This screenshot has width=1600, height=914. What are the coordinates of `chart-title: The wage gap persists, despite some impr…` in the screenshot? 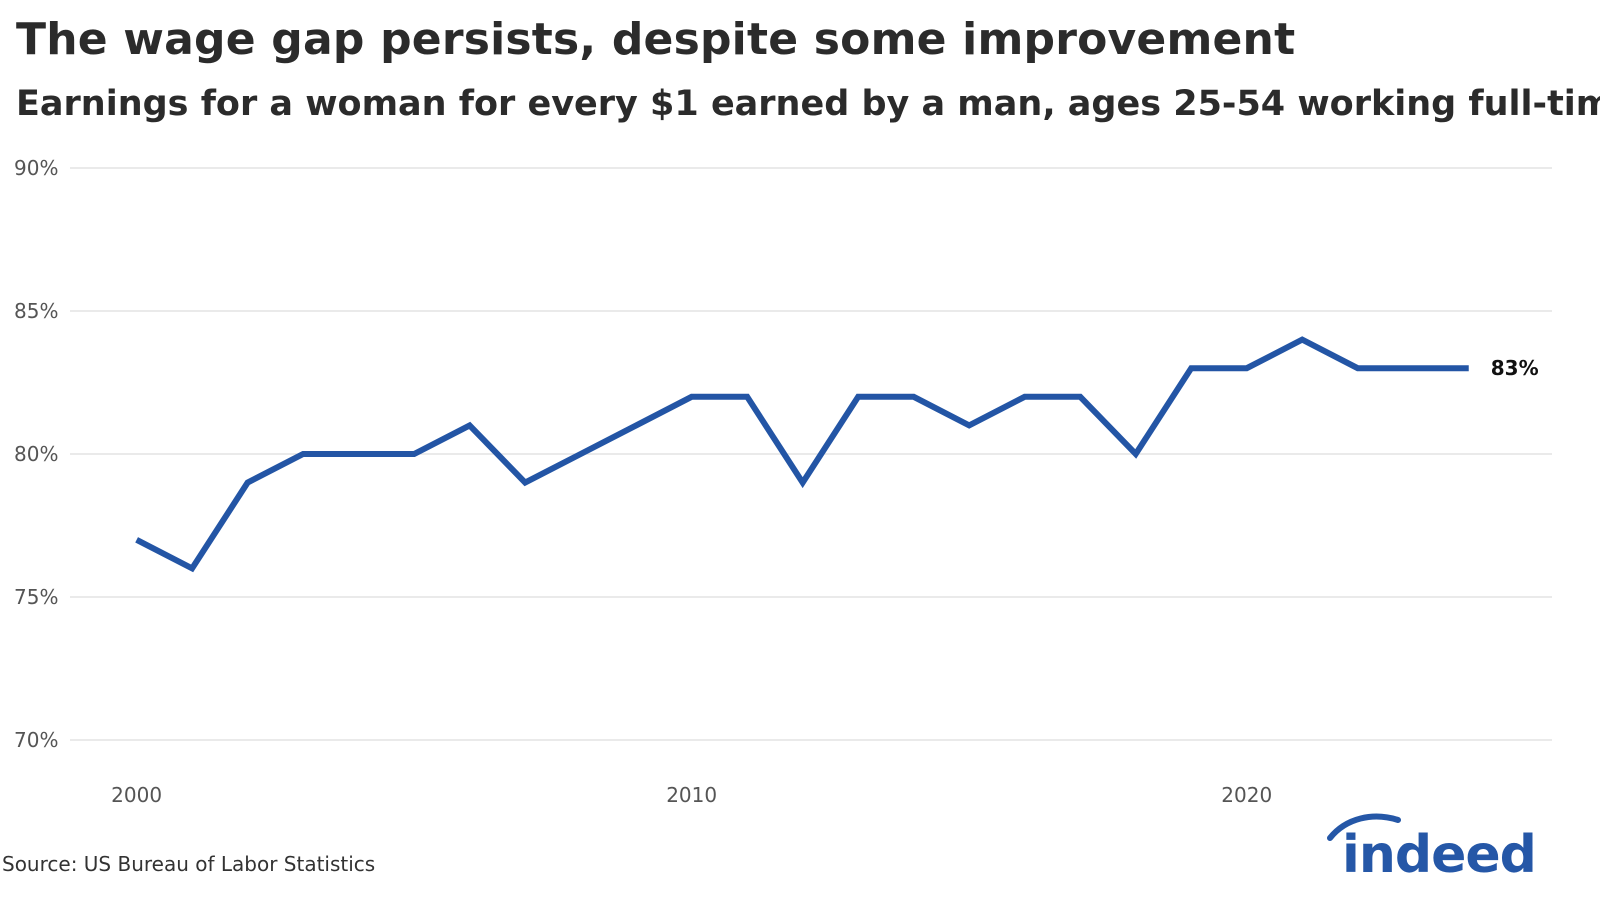 It's located at (656, 39).